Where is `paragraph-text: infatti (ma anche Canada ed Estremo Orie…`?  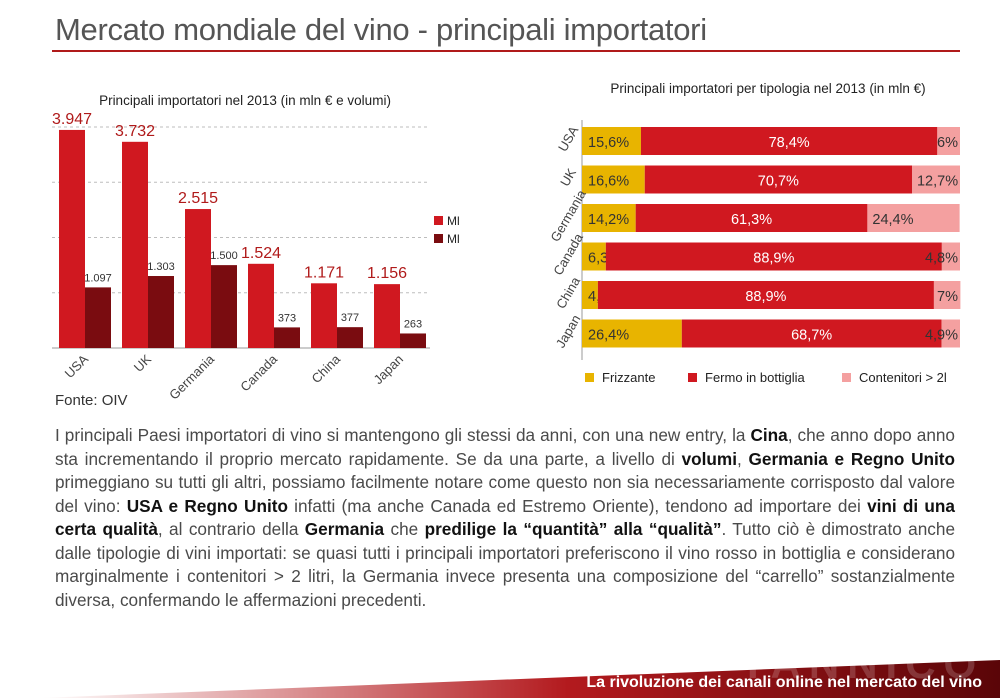
paragraph-text: infatti (ma anche Canada ed Estremo Orie… is located at coordinates (577, 505).